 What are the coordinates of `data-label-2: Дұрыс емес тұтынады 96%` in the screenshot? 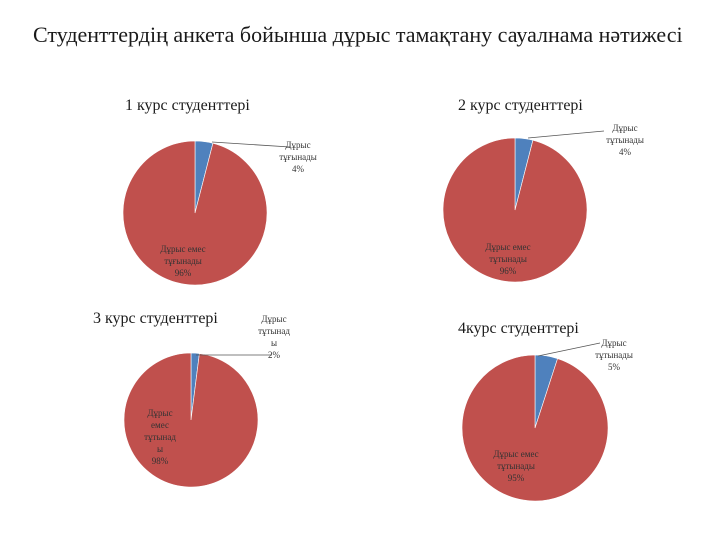 It's located at (507, 259).